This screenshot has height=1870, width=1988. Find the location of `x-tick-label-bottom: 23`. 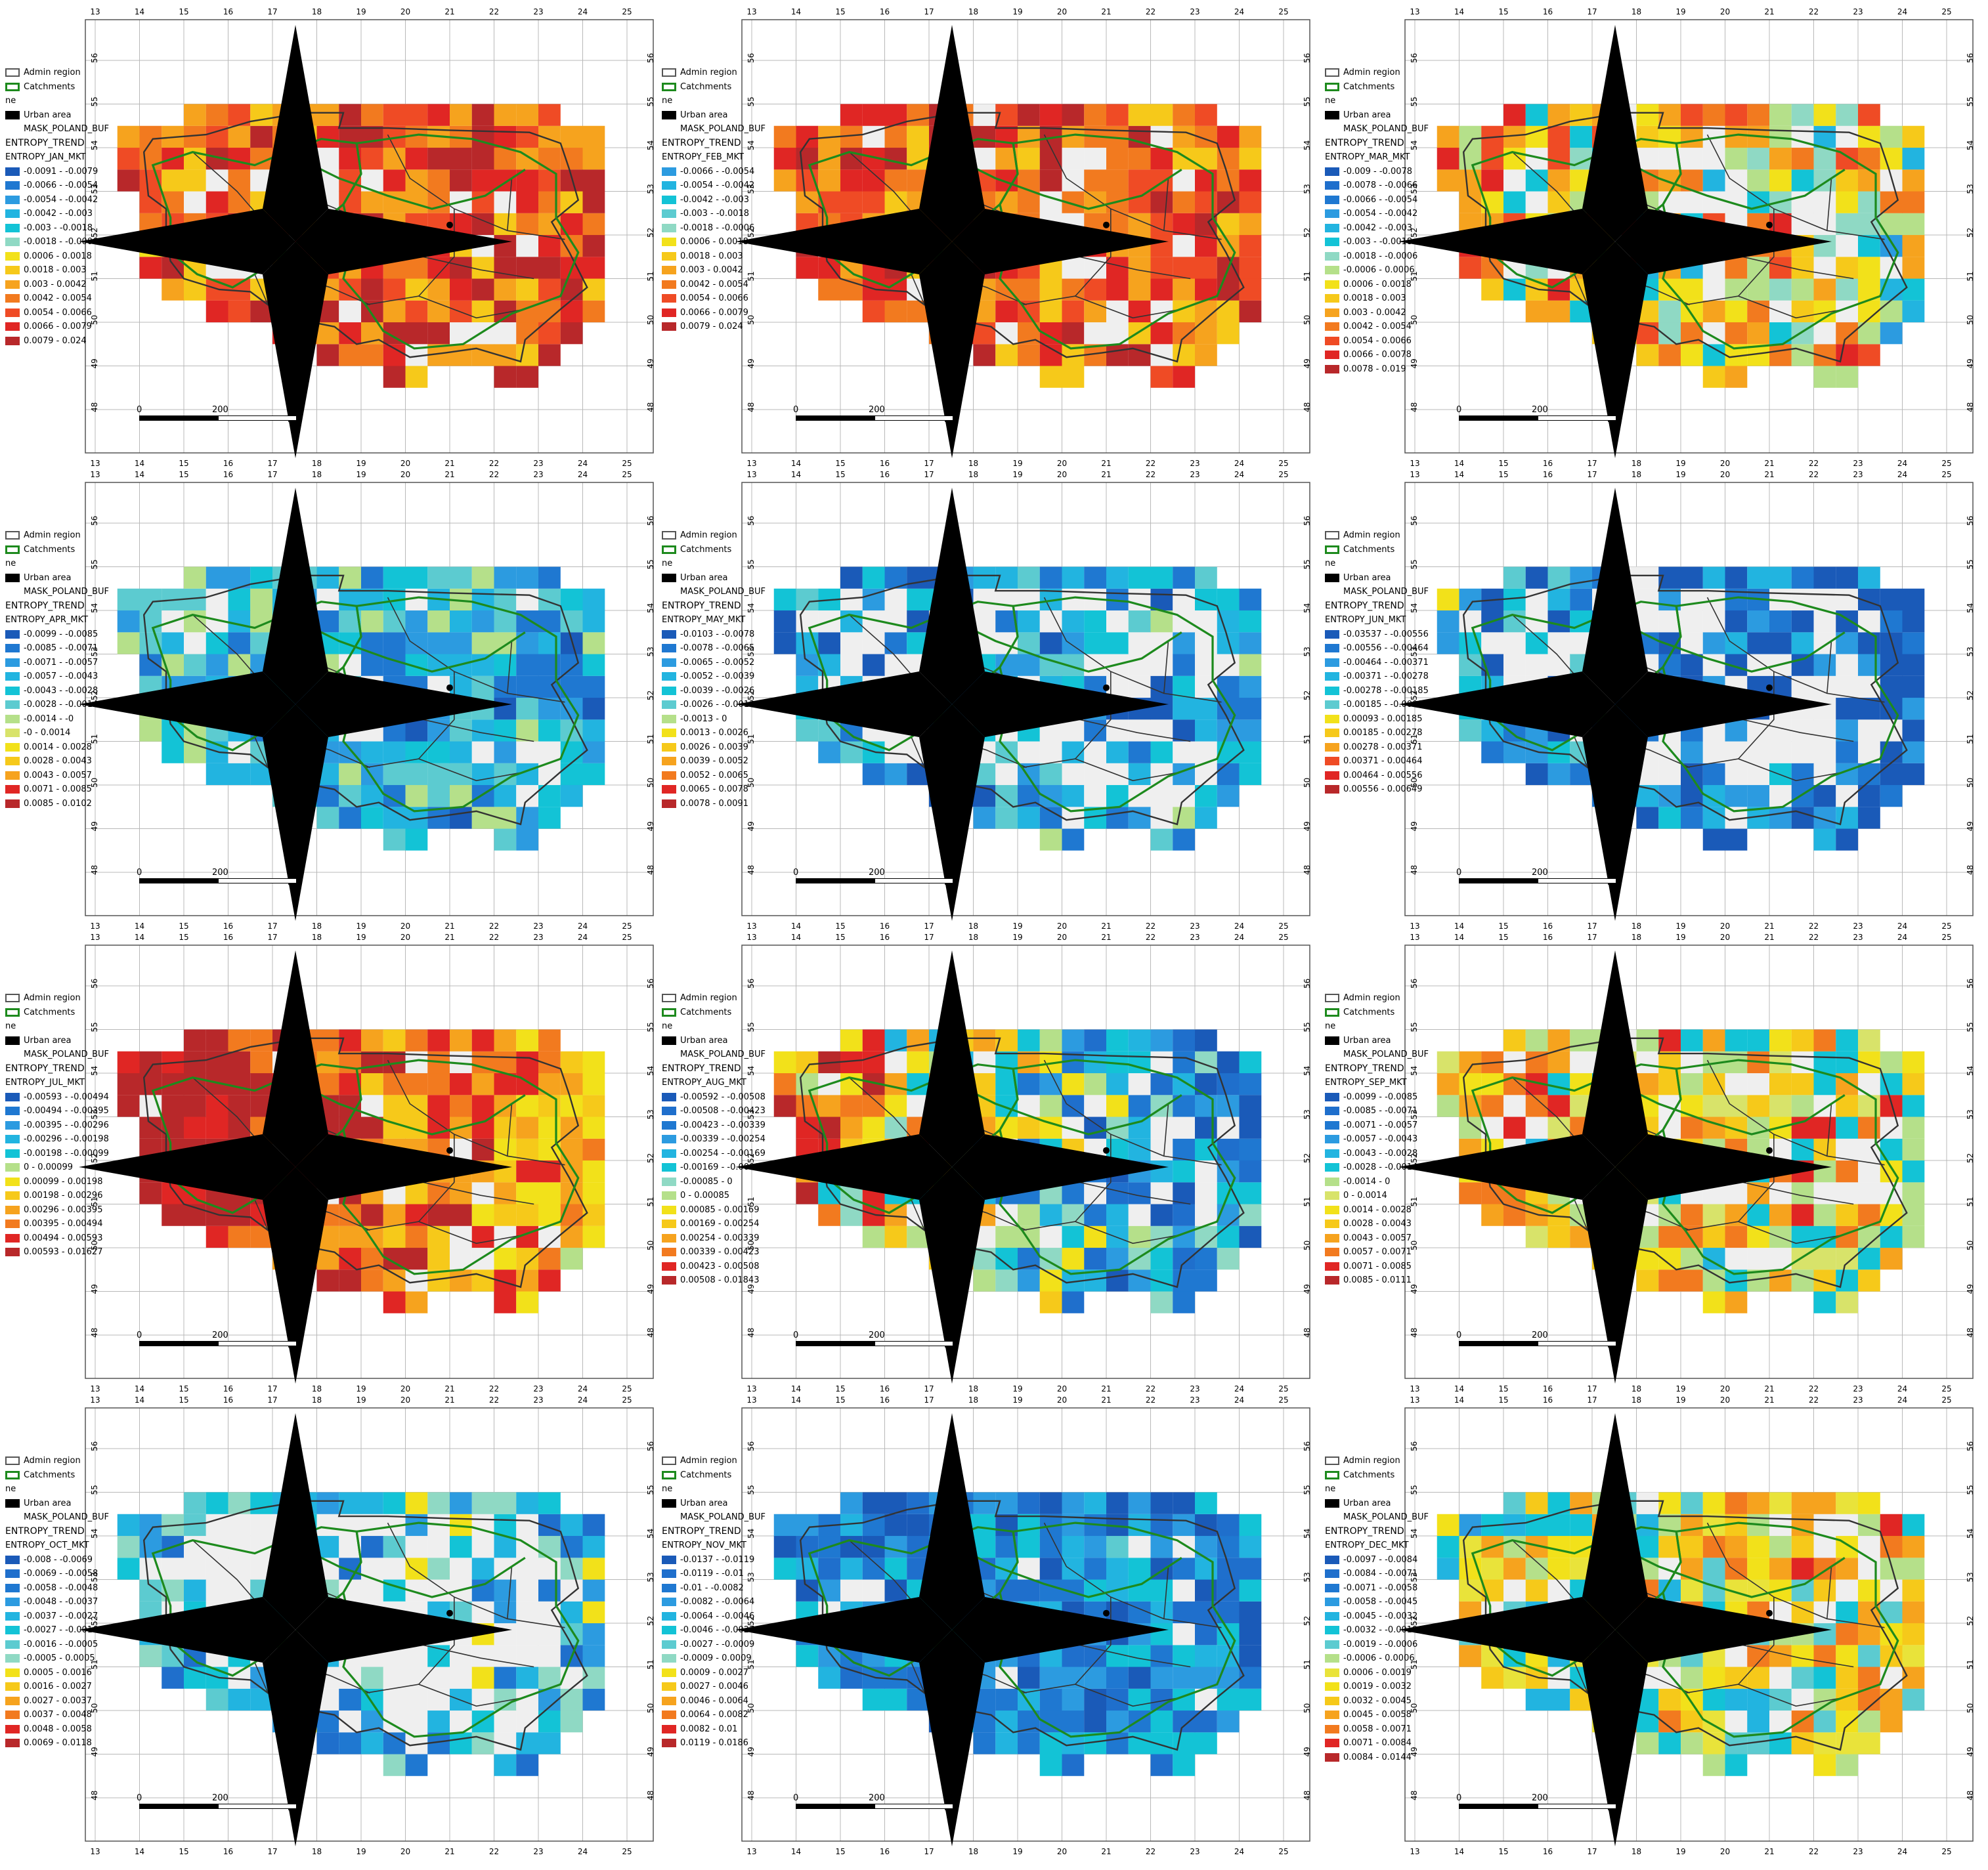

x-tick-label-bottom: 23 is located at coordinates (1858, 1851).